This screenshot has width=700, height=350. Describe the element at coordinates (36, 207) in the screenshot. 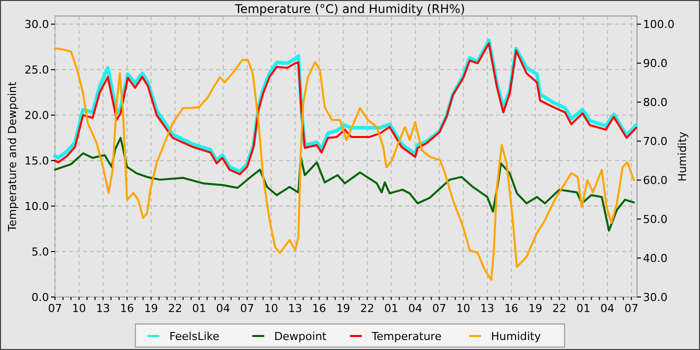

I see `y-tick-label: 10.0` at that location.